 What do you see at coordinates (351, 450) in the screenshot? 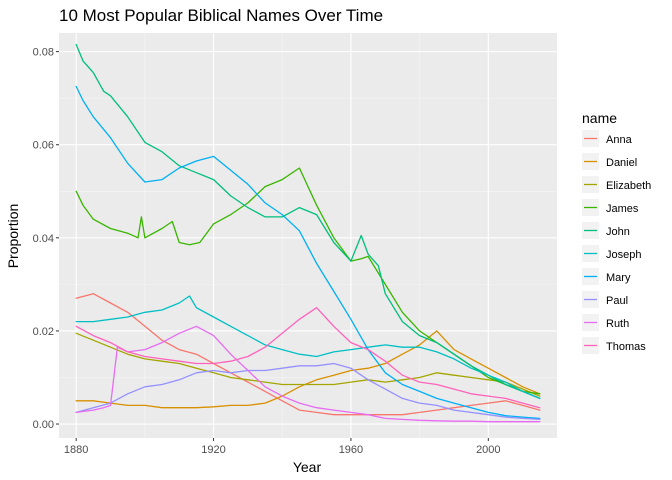
I see `x-tick-label: 1960` at bounding box center [351, 450].